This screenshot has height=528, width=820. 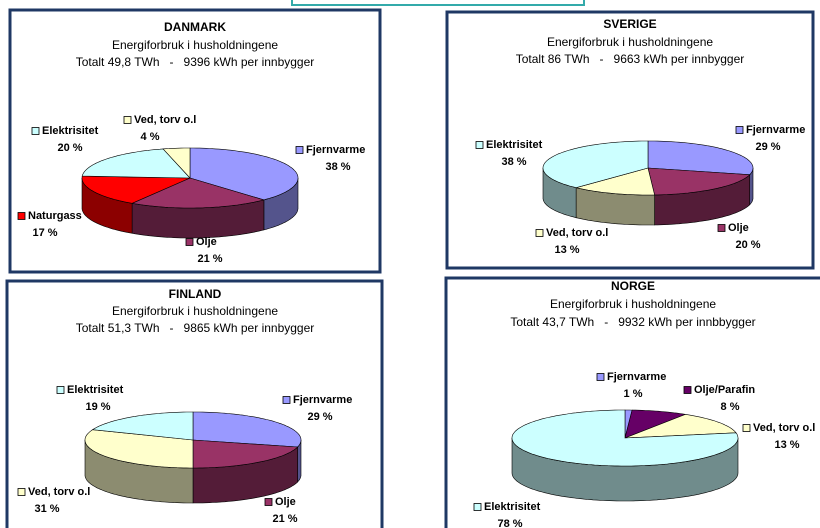 I want to click on chart-title: DANMARK, so click(x=195, y=27).